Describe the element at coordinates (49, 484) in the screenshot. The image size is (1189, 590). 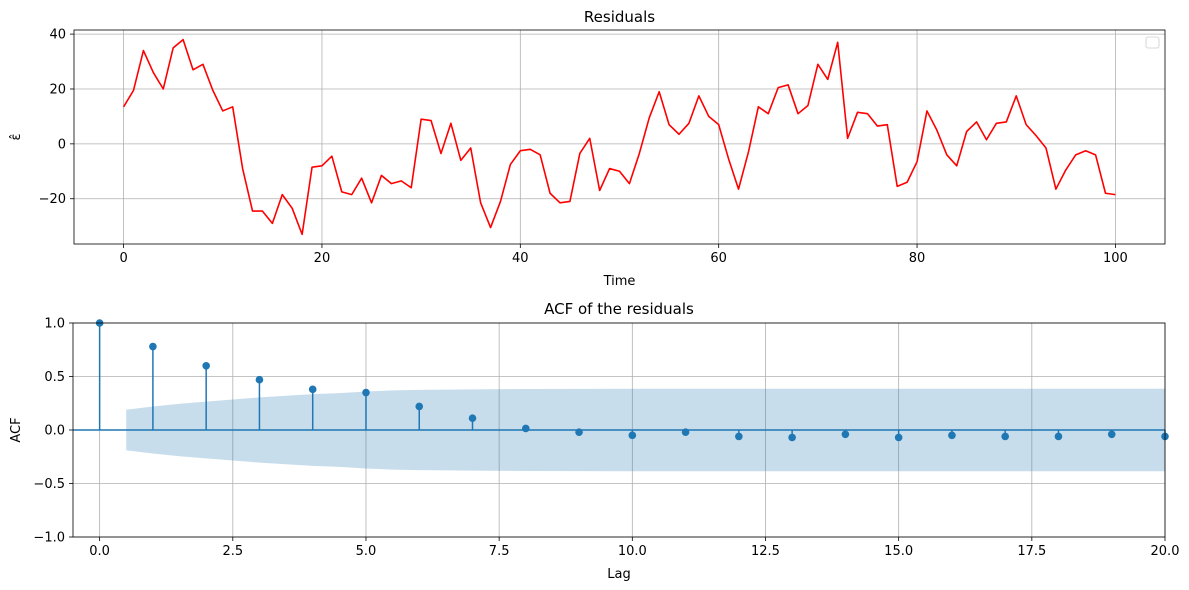
I see `acf-ytick-label: −0.5` at that location.